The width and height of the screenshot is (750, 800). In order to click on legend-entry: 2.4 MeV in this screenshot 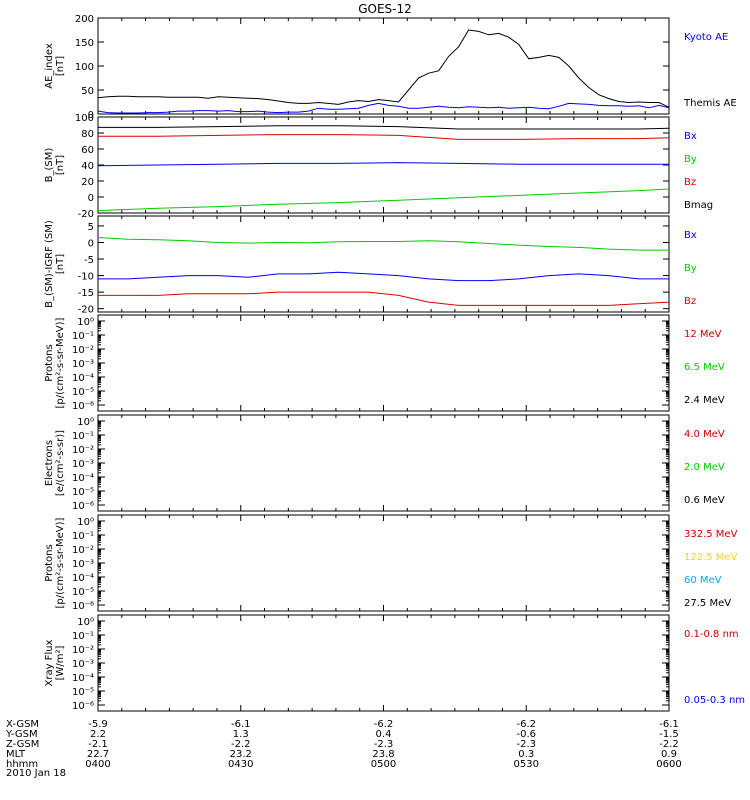, I will do `click(704, 400)`.